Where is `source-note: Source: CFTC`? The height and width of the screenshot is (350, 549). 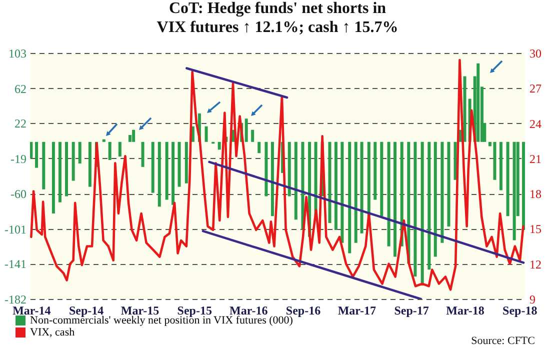
source-note: Source: CFTC is located at coordinates (503, 341).